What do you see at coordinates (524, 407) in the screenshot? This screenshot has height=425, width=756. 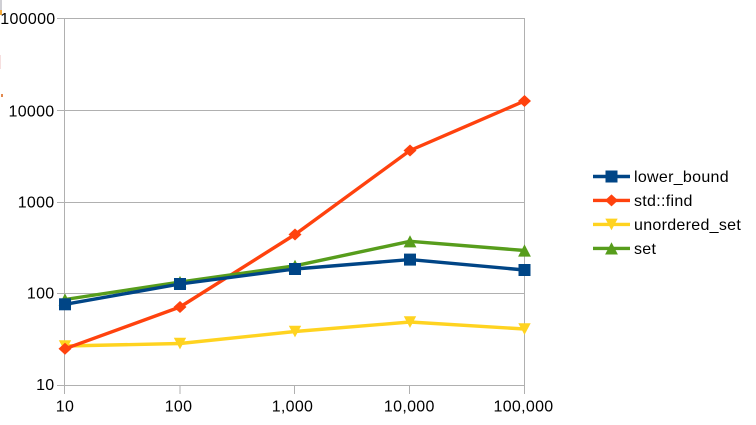 I see `svg-text: 100,000` at bounding box center [524, 407].